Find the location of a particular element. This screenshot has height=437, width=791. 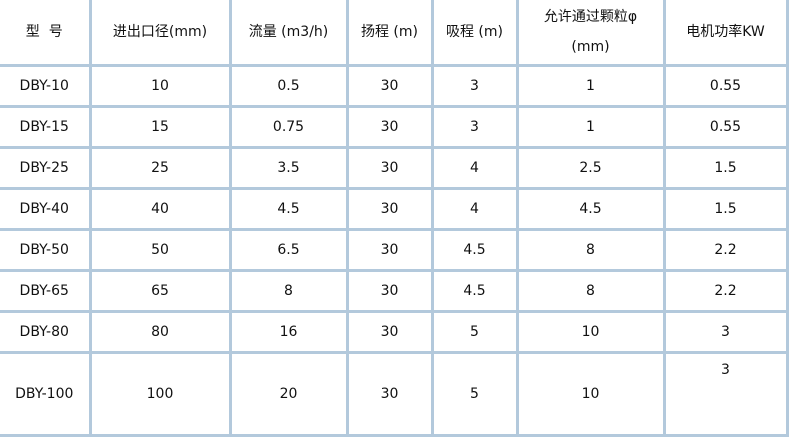

cell-flow: 3.5 is located at coordinates (288, 168).